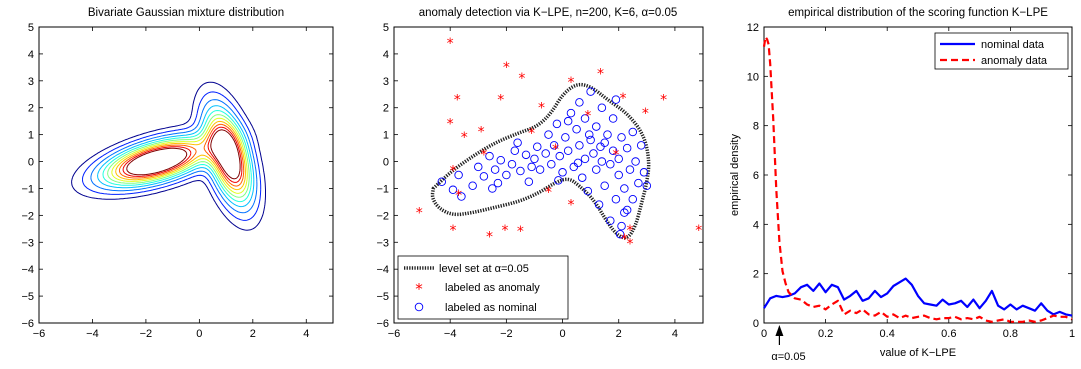 The height and width of the screenshot is (369, 1081). Describe the element at coordinates (146, 334) in the screenshot. I see `x-tick-label: −2` at that location.